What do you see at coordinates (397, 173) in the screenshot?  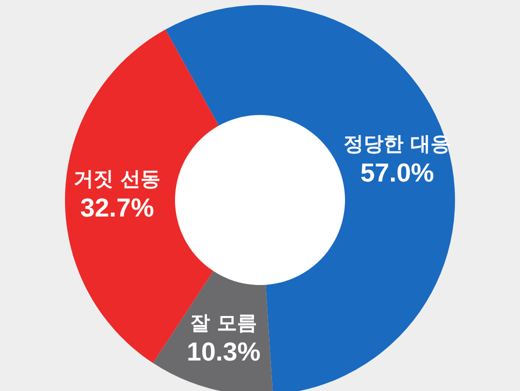 I see `data-label: 57.0%` at bounding box center [397, 173].